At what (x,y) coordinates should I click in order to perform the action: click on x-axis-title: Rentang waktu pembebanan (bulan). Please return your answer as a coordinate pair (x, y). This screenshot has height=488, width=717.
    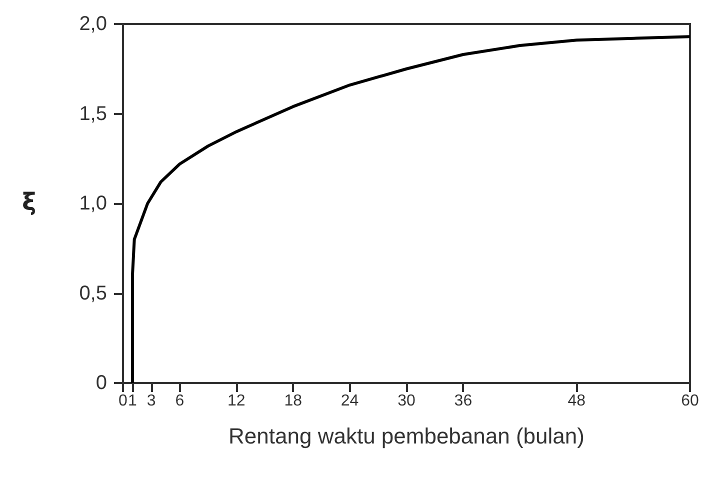
    Looking at the image, I should click on (406, 436).